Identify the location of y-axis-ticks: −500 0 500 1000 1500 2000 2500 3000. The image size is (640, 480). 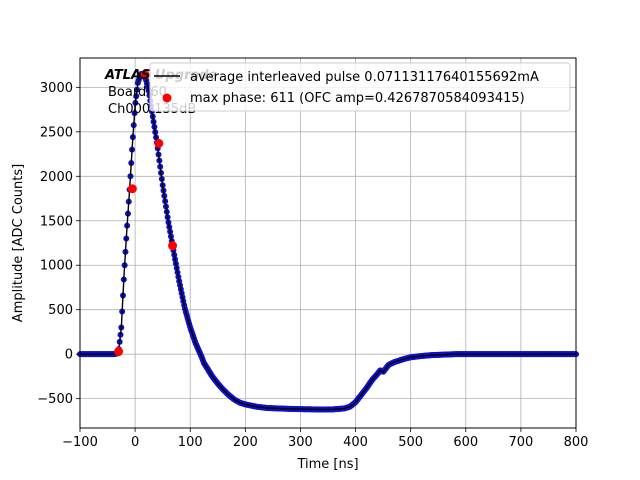
(58, 244).